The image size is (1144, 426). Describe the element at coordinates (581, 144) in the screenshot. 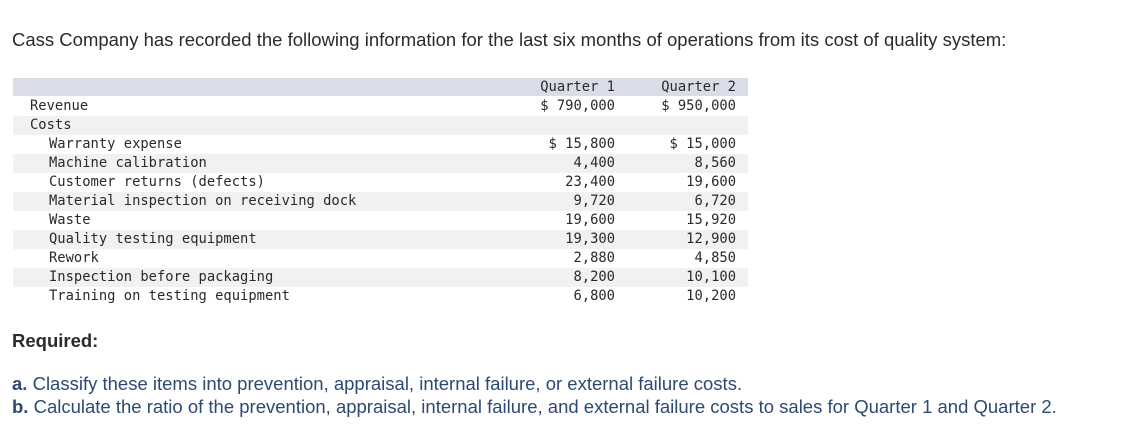

I see `item-q1: $ 15,800` at that location.